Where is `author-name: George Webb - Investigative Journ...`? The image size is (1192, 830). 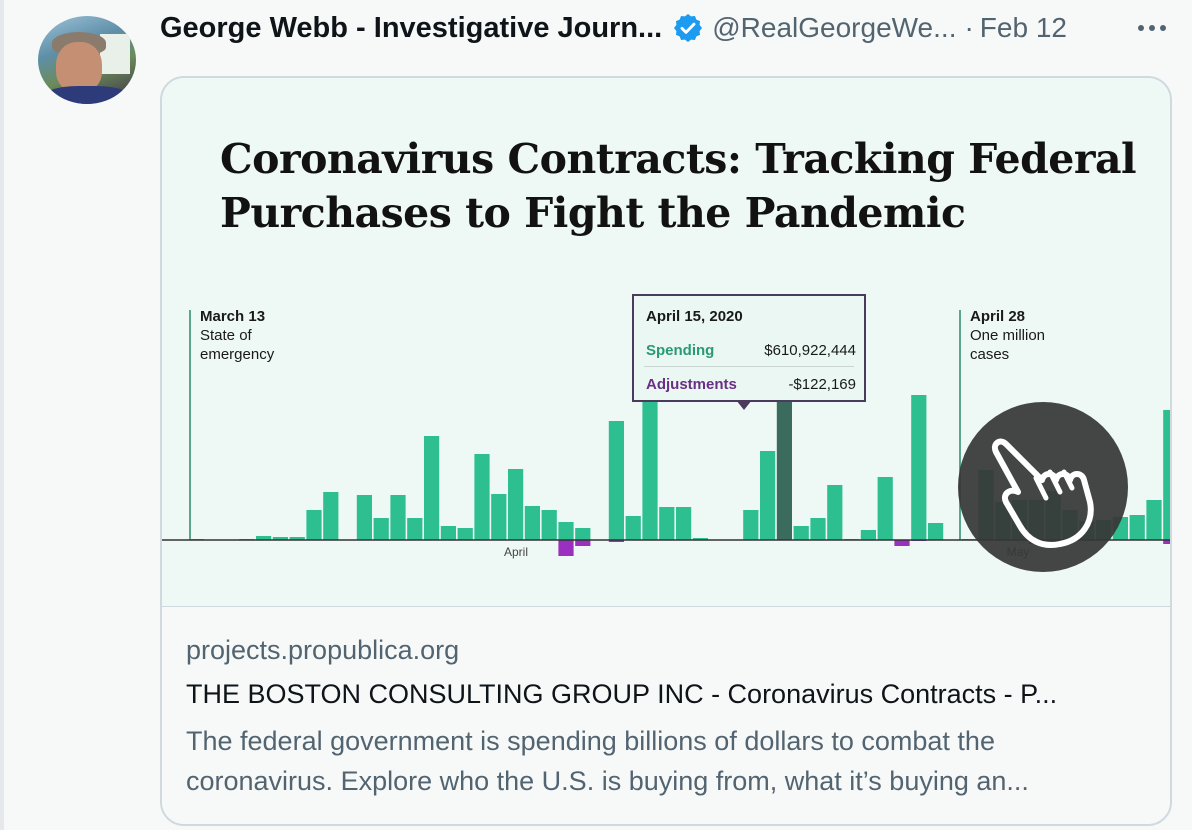 author-name: George Webb - Investigative Journ... is located at coordinates (411, 27).